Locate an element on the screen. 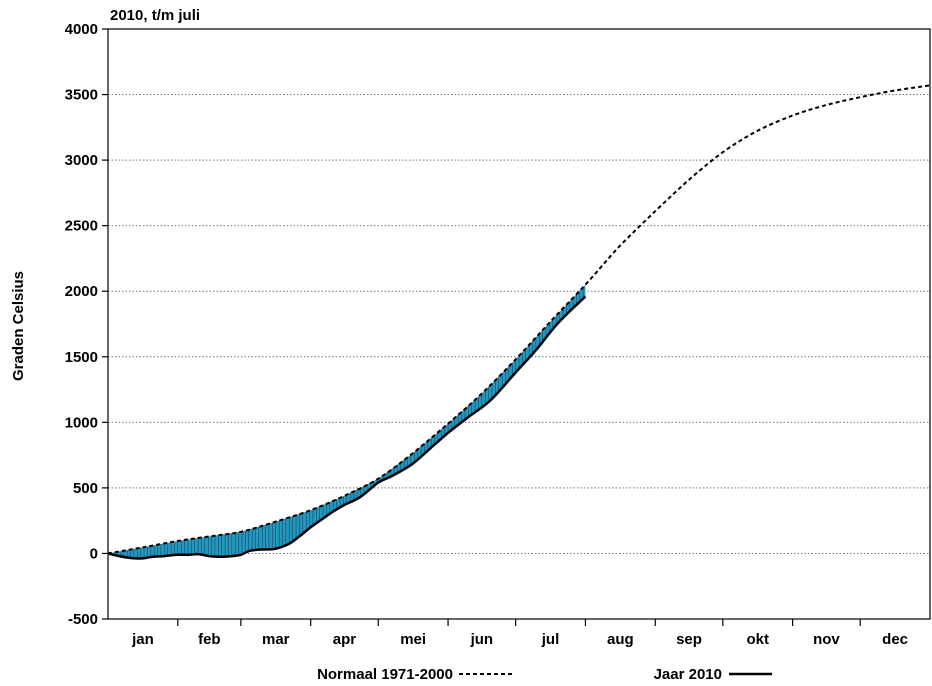 The image size is (932, 686). x-tick-label-feb: feb is located at coordinates (209, 639).